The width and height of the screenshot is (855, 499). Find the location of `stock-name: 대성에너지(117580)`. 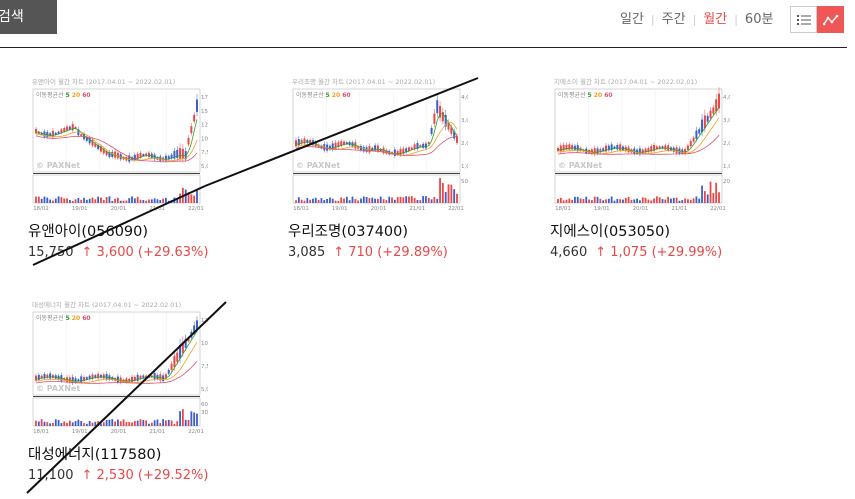

stock-name: 대성에너지(117580) is located at coordinates (95, 455).